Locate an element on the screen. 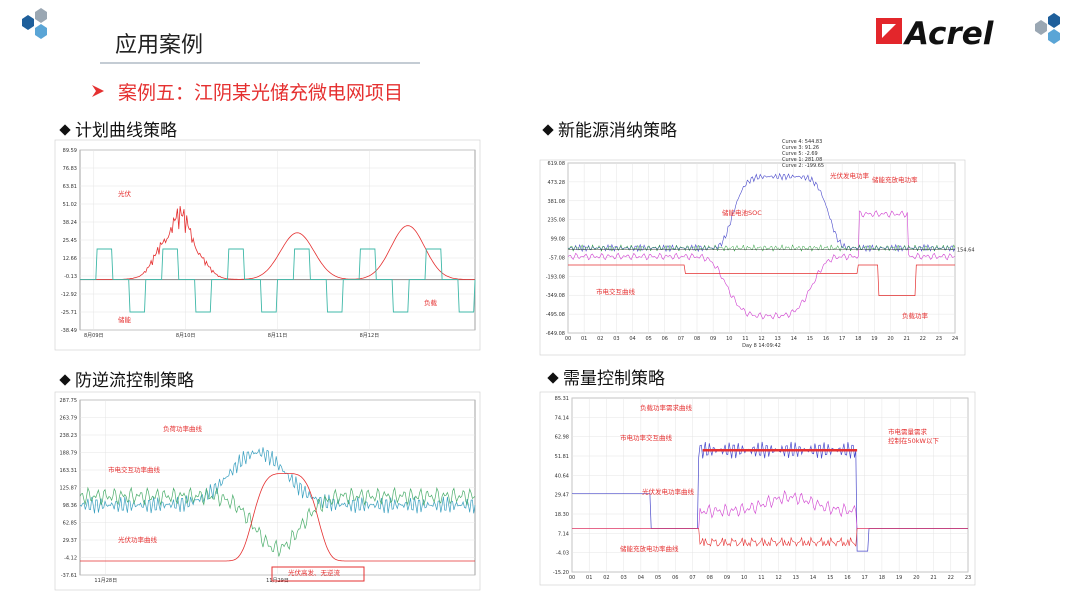 This screenshot has height=608, width=1080. x-tick-label: 05 is located at coordinates (648, 339).